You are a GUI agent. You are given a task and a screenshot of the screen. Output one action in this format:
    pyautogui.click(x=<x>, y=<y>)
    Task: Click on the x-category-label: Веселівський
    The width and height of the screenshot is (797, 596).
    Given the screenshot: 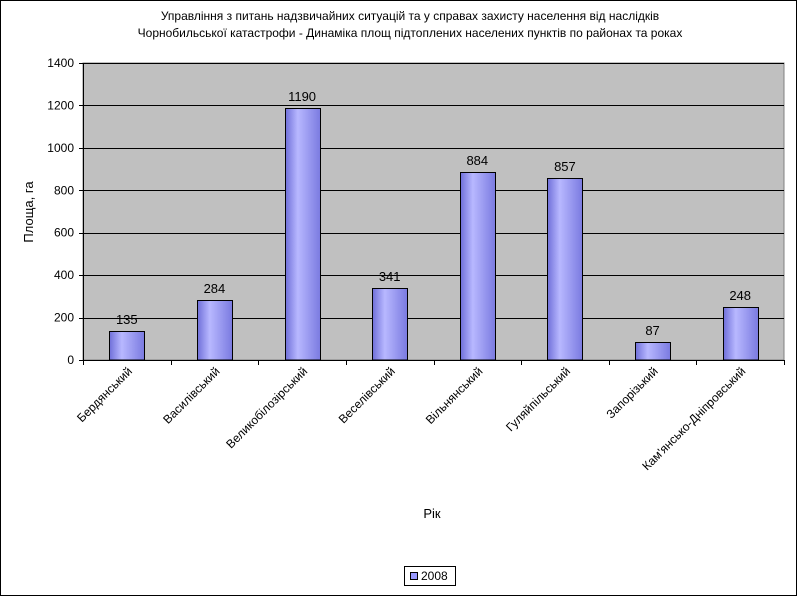 What is the action you would take?
    pyautogui.click(x=367, y=395)
    